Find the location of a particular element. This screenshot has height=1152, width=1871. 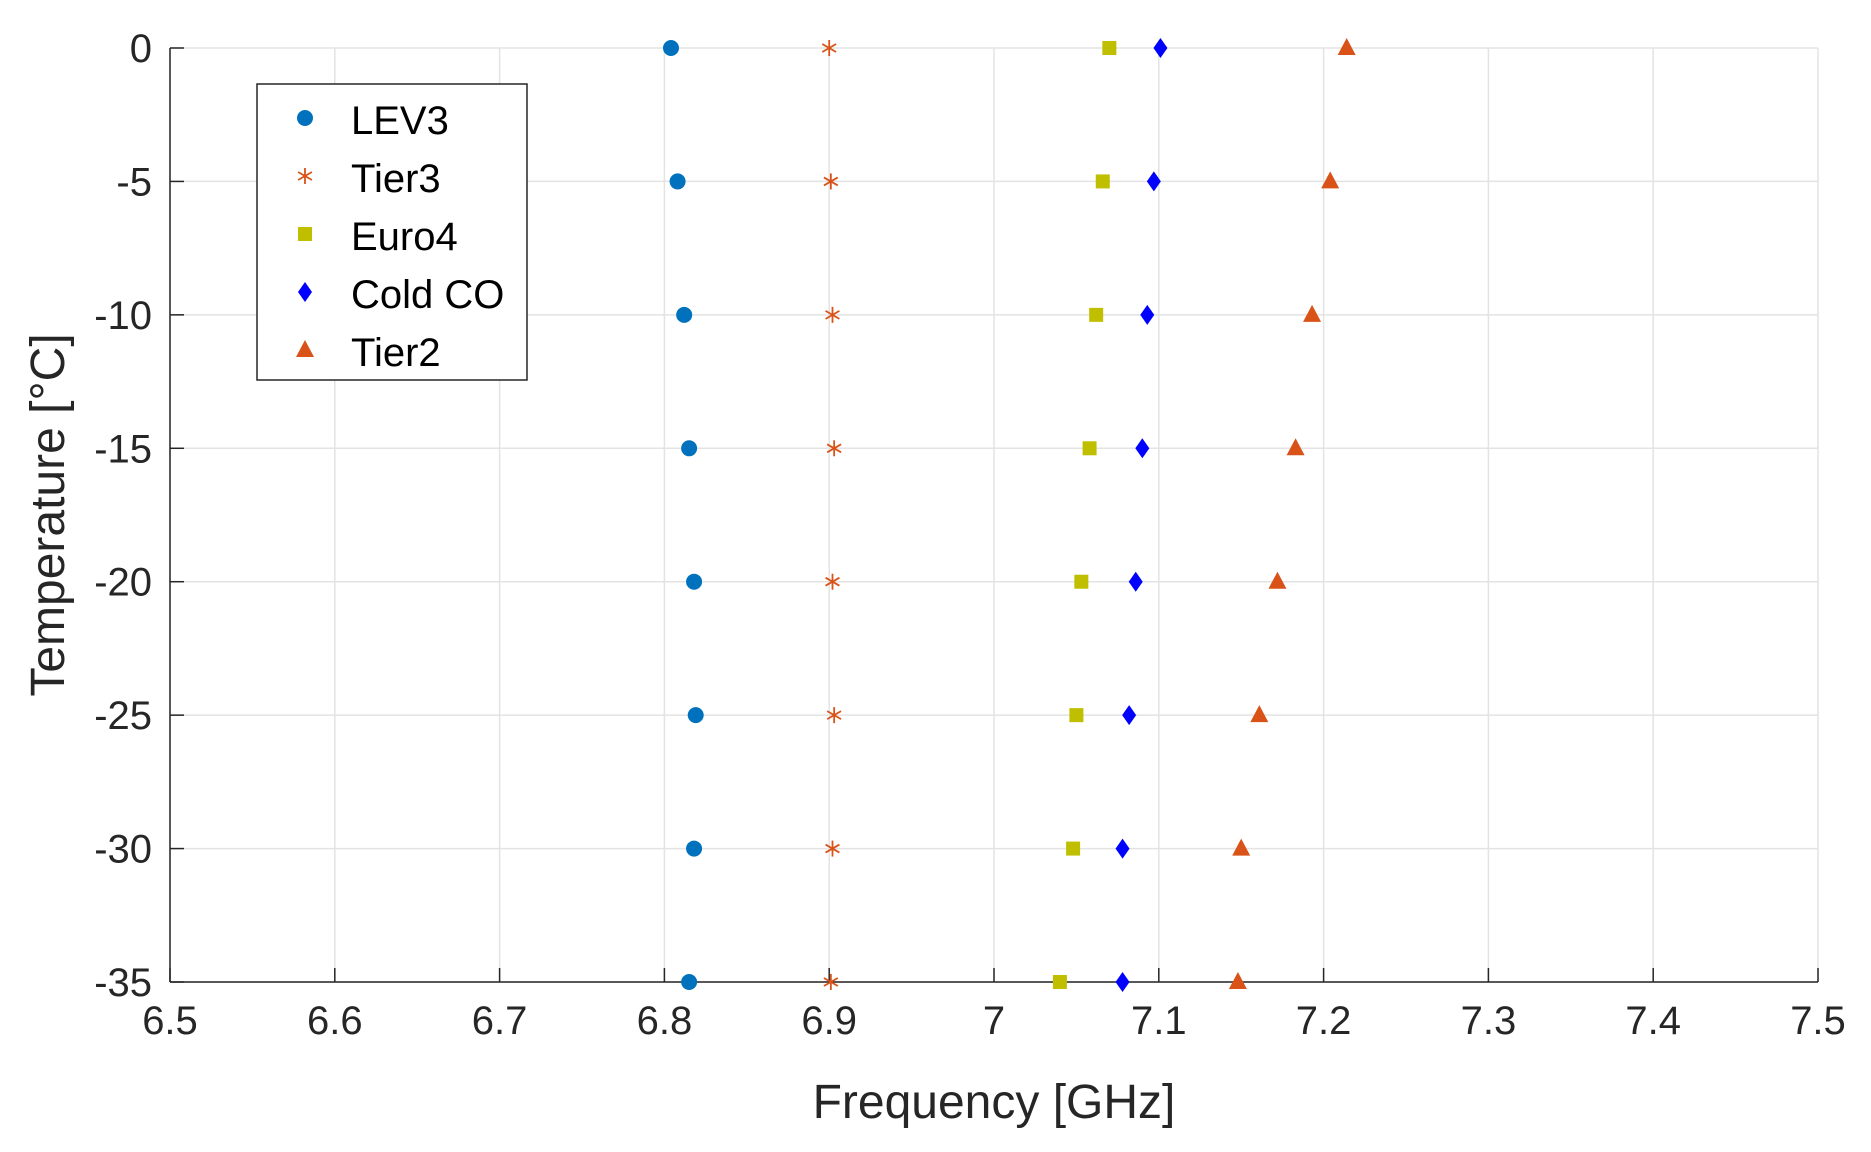

legend-item-tier2: Tier2 is located at coordinates (368, 353).